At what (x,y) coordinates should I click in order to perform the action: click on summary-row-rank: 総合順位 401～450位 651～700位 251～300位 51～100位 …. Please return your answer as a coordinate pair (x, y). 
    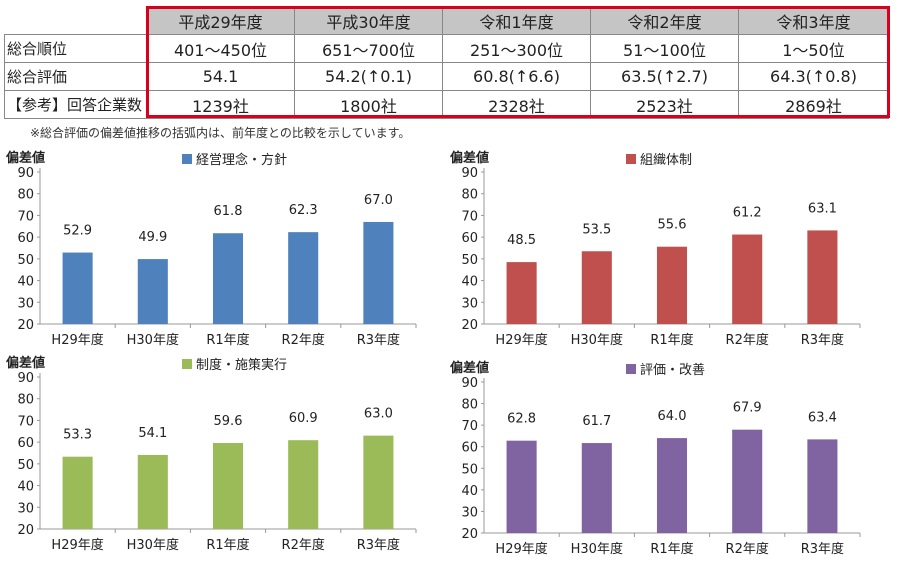
    Looking at the image, I should click on (446, 48).